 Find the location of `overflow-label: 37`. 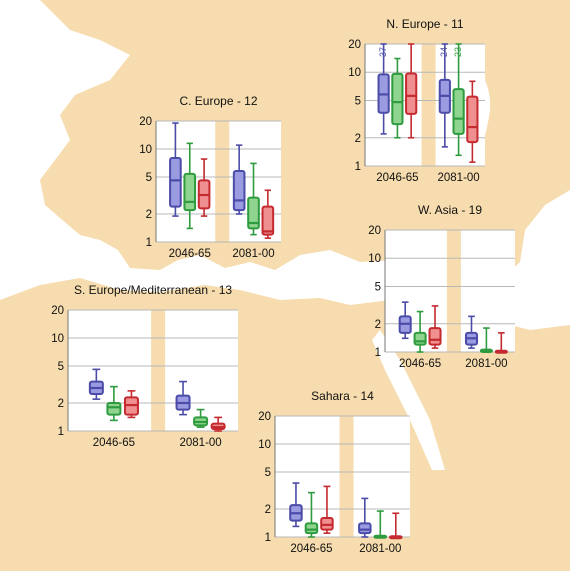

overflow-label: 37 is located at coordinates (383, 52).